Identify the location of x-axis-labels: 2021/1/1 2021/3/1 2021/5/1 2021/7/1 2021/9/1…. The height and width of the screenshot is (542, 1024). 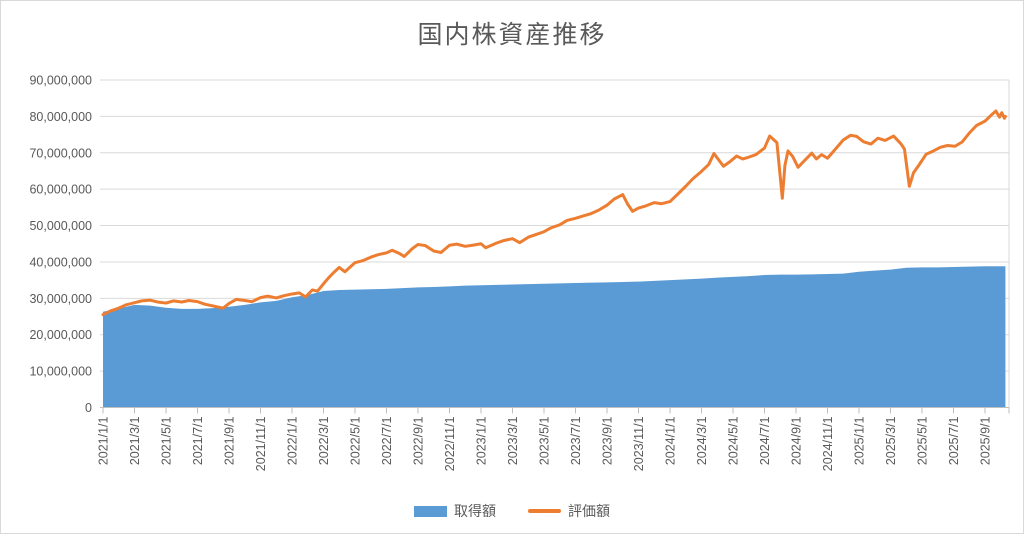
(545, 443).